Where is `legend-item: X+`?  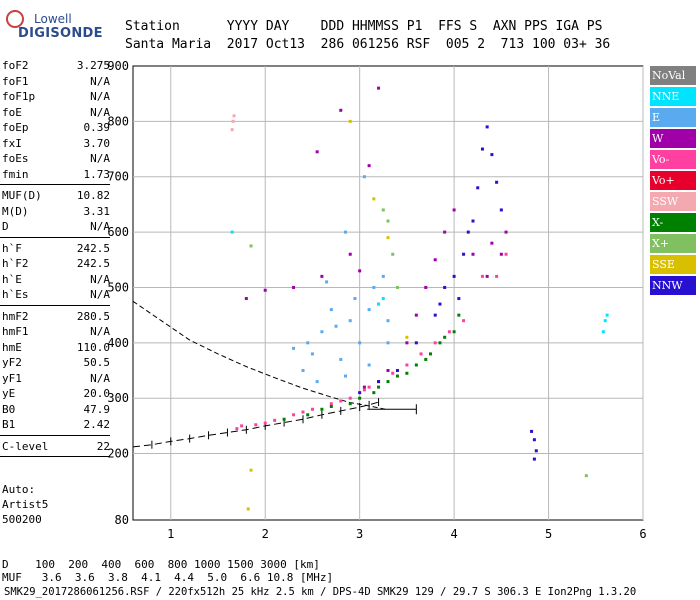
legend-item: X+ is located at coordinates (673, 244).